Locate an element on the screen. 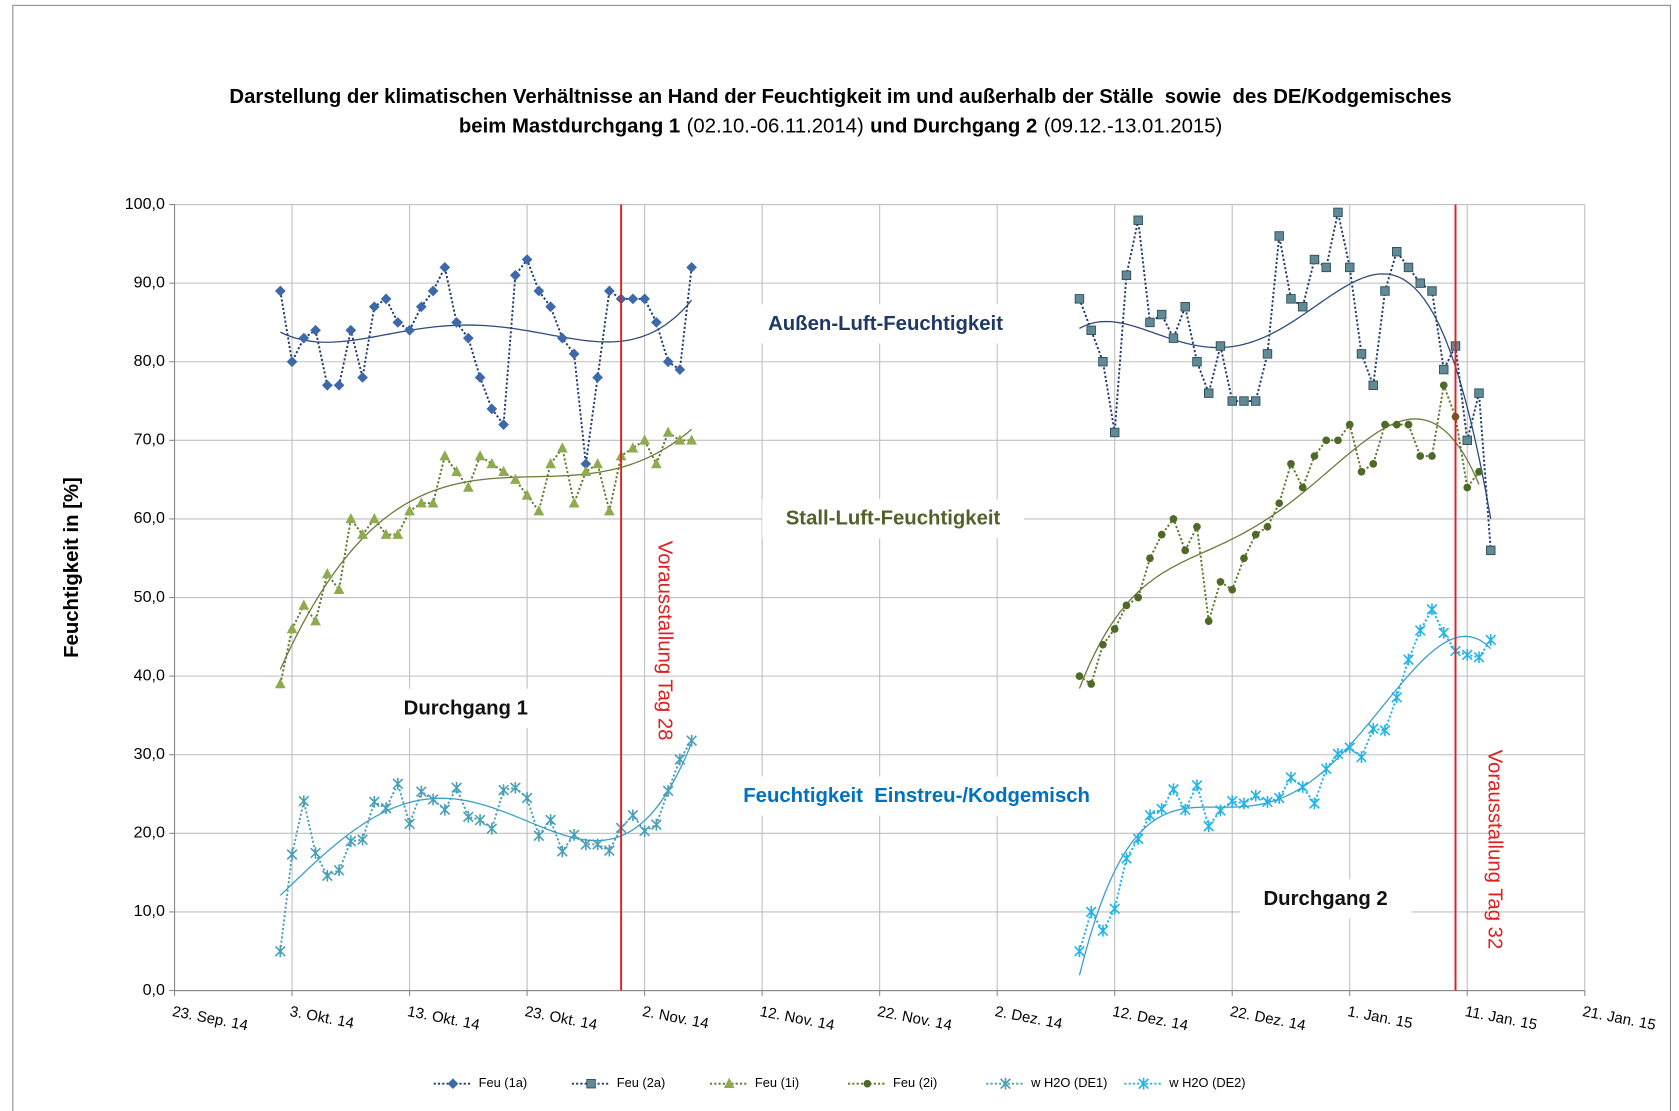 This screenshot has width=1679, height=1111. legend-label: w H2O (DE1) is located at coordinates (1068, 1082).